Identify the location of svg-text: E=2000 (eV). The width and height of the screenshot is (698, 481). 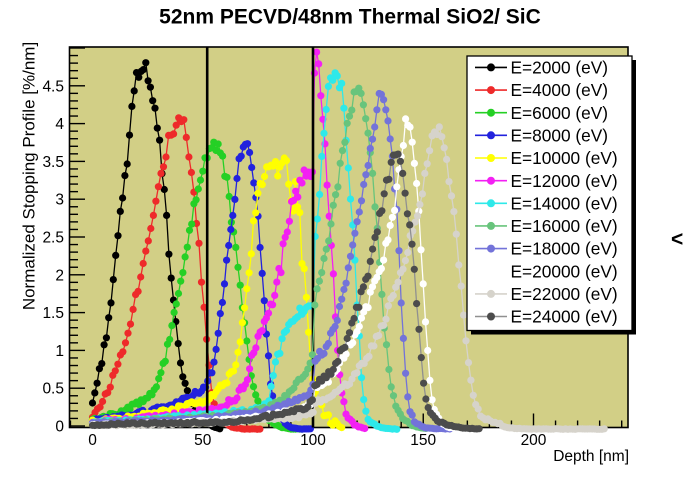
(560, 68).